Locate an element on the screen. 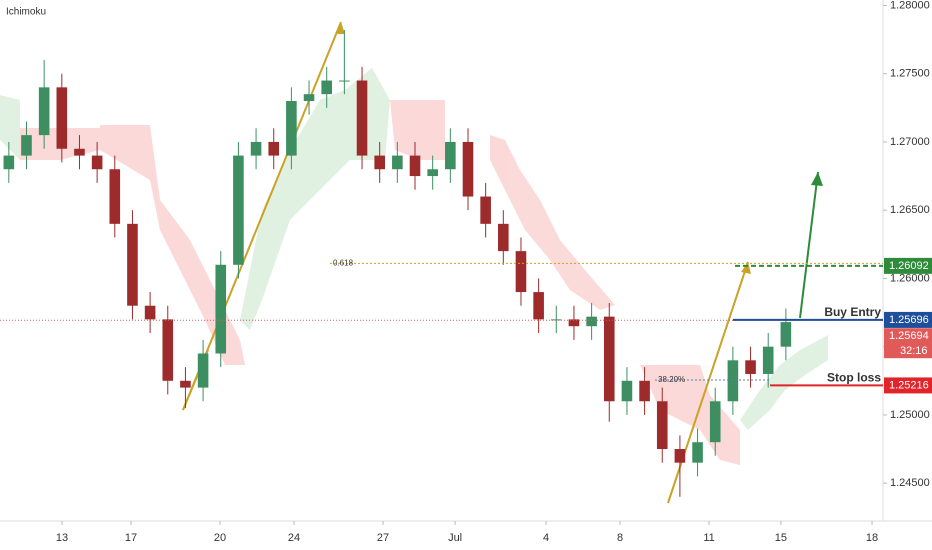 The height and width of the screenshot is (550, 932). y-tick-label: 1.28000 is located at coordinates (910, 5).